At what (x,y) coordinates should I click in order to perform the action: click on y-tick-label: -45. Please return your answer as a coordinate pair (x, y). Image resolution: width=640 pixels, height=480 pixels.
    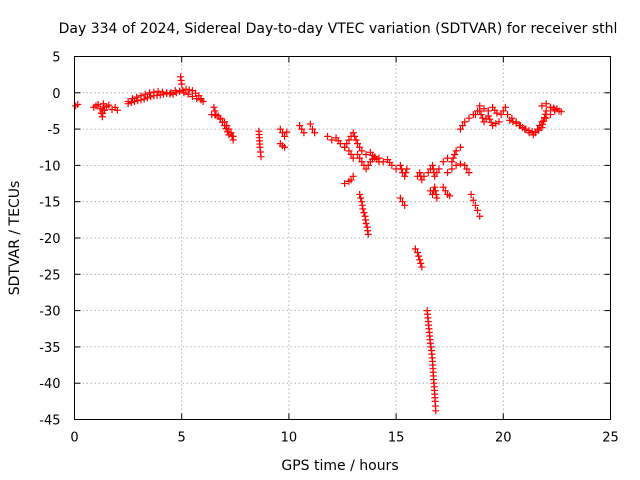
    Looking at the image, I should click on (49, 421).